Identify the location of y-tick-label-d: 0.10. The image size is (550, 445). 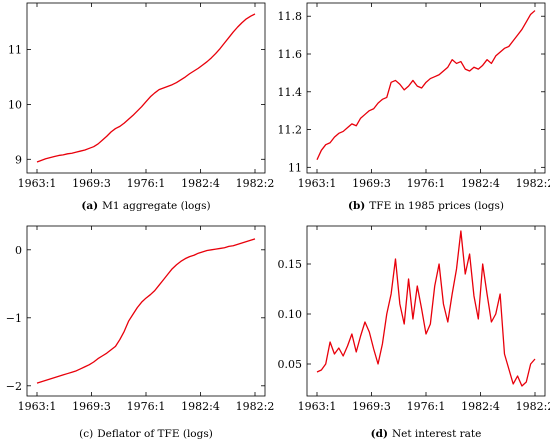
(290, 314).